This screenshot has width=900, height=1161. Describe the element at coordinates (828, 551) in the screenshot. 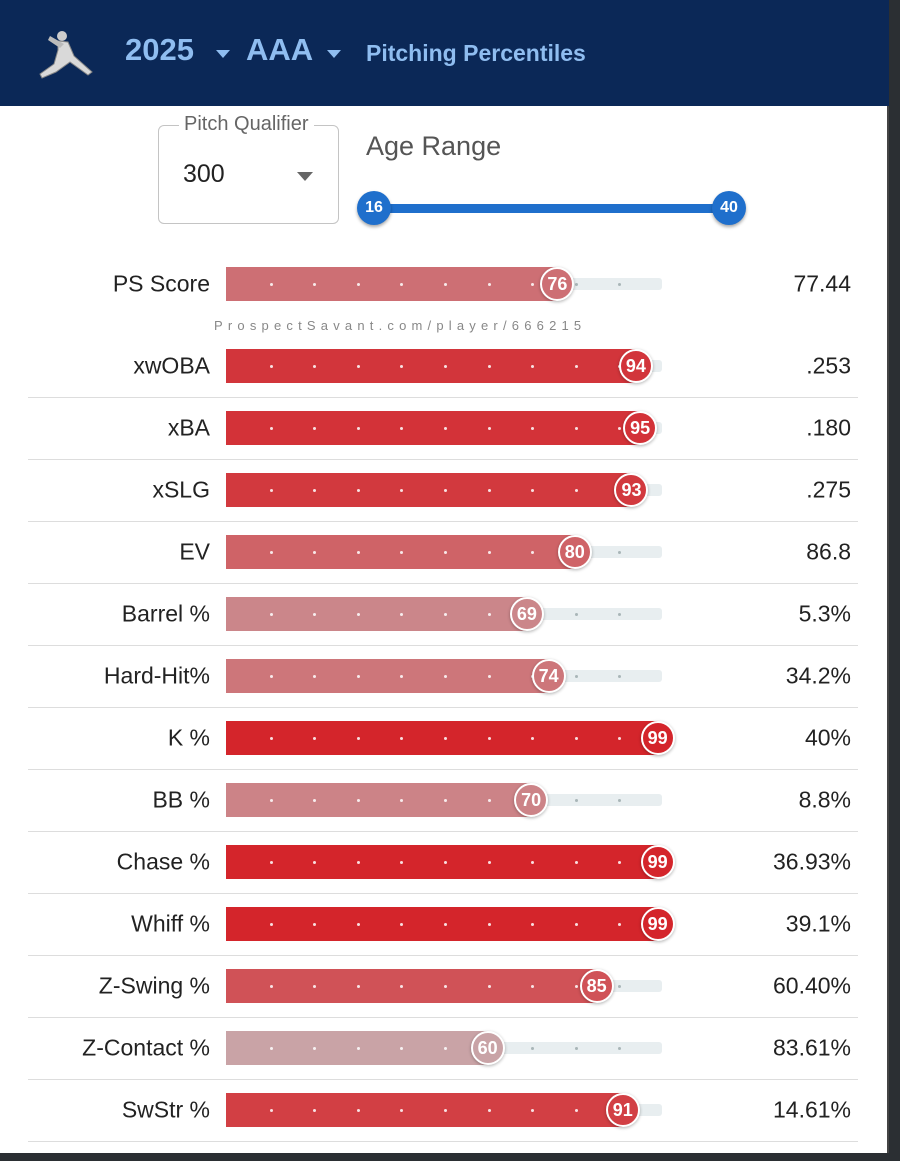

I see `metric-value: 86.8` at that location.